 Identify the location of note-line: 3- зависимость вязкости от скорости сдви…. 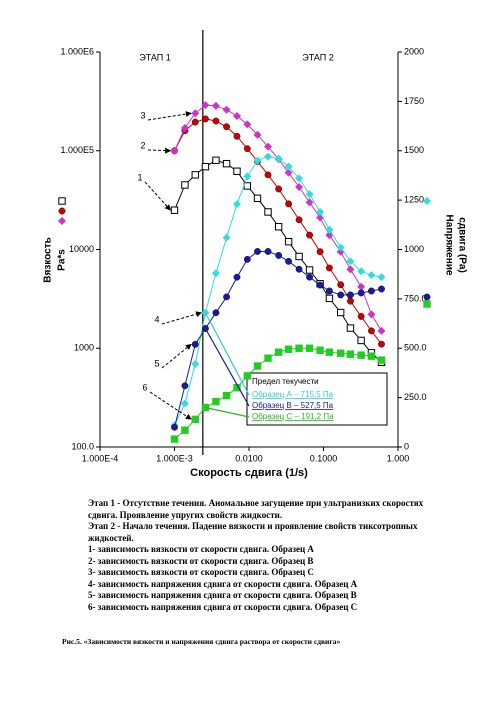
(201, 572).